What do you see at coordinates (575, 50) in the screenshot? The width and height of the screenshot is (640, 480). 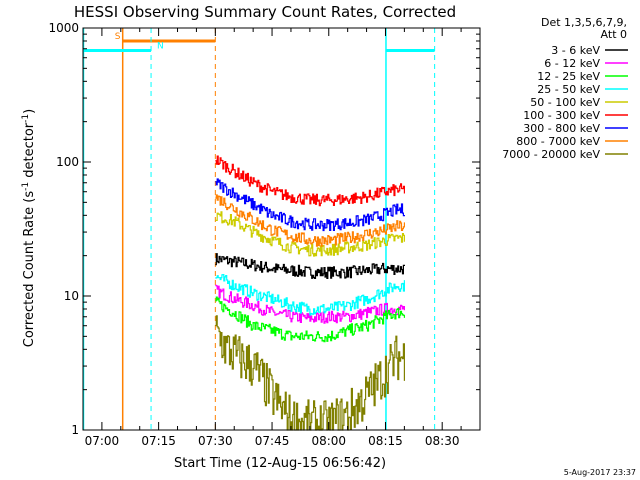 I see `legend-item-label: 3 - 6 keV` at bounding box center [575, 50].